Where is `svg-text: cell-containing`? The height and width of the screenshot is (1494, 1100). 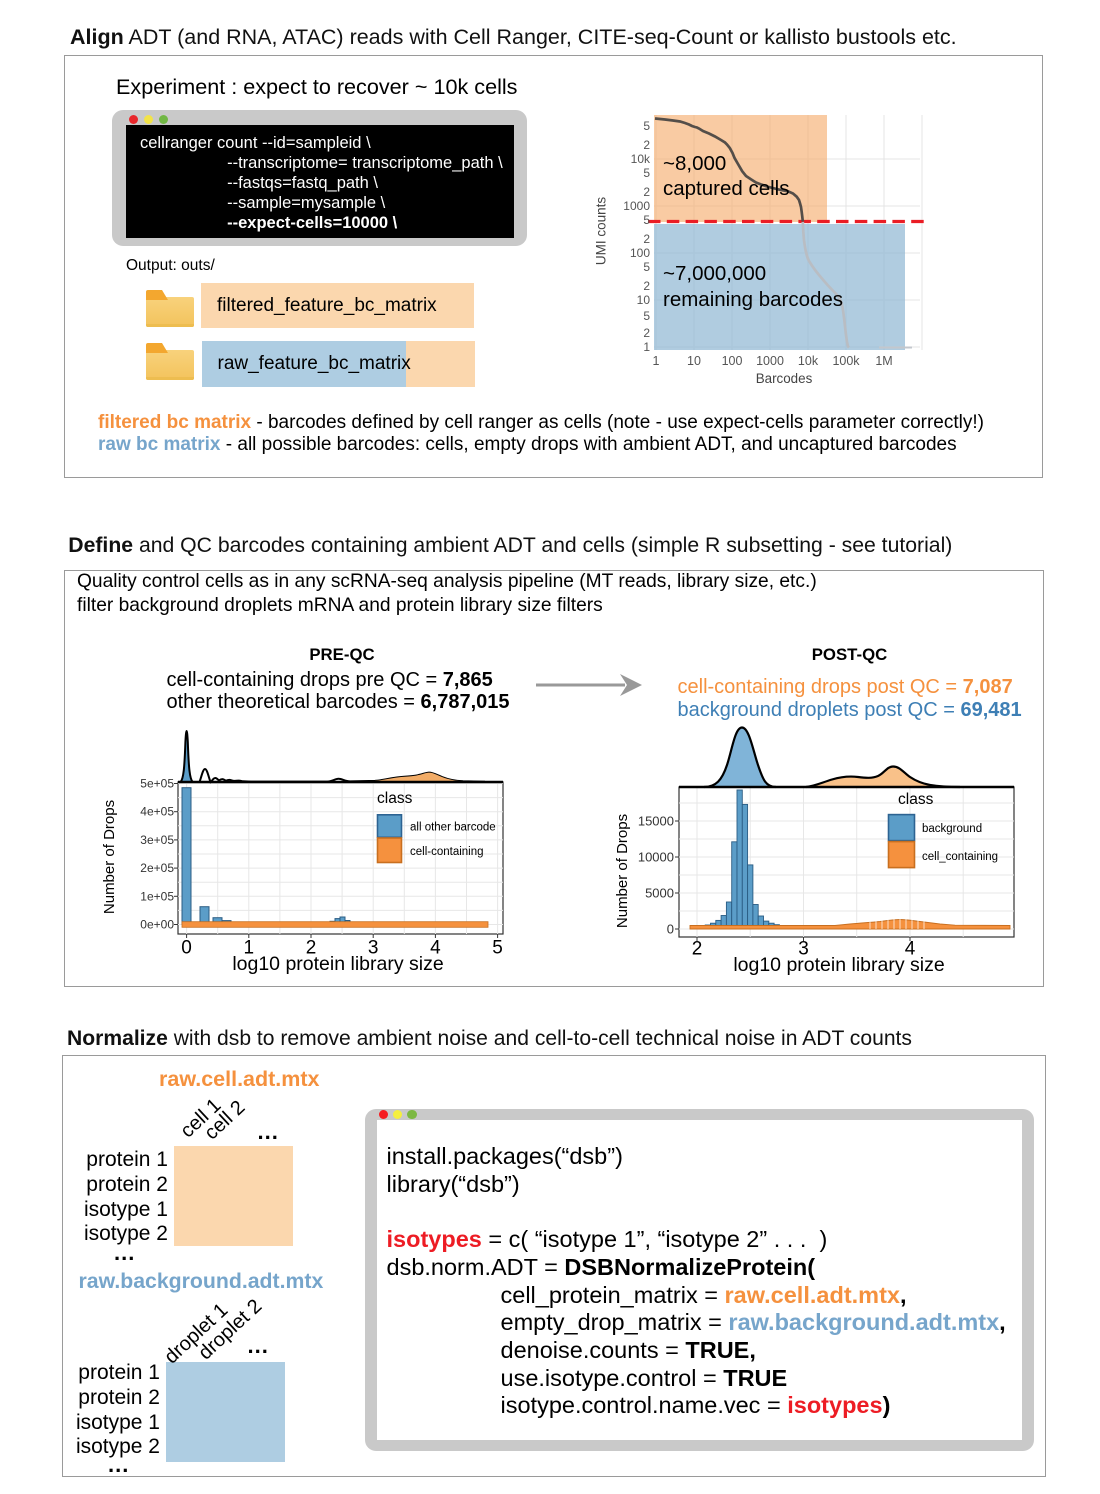 svg-text: cell-containing is located at coordinates (447, 852).